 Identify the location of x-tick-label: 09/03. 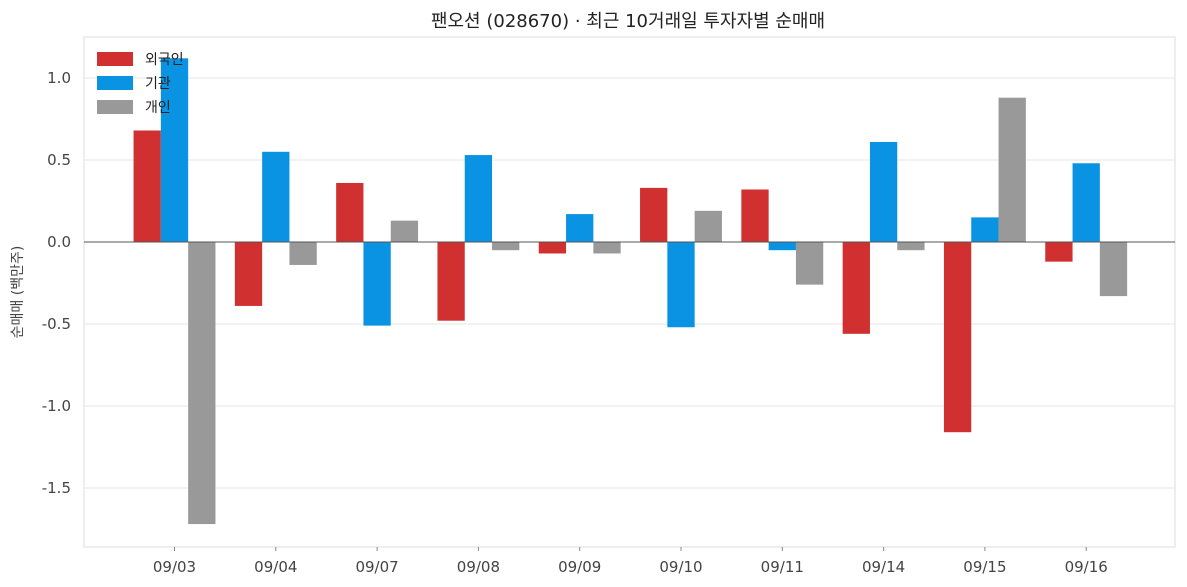
(174, 567).